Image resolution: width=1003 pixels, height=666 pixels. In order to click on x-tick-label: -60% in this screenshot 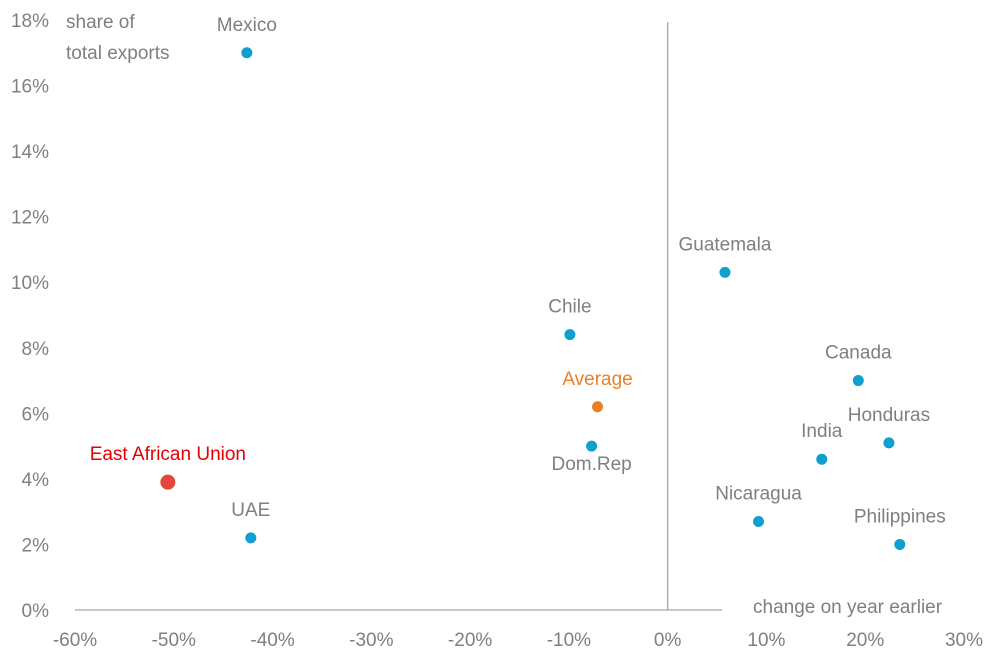, I will do `click(75, 640)`.